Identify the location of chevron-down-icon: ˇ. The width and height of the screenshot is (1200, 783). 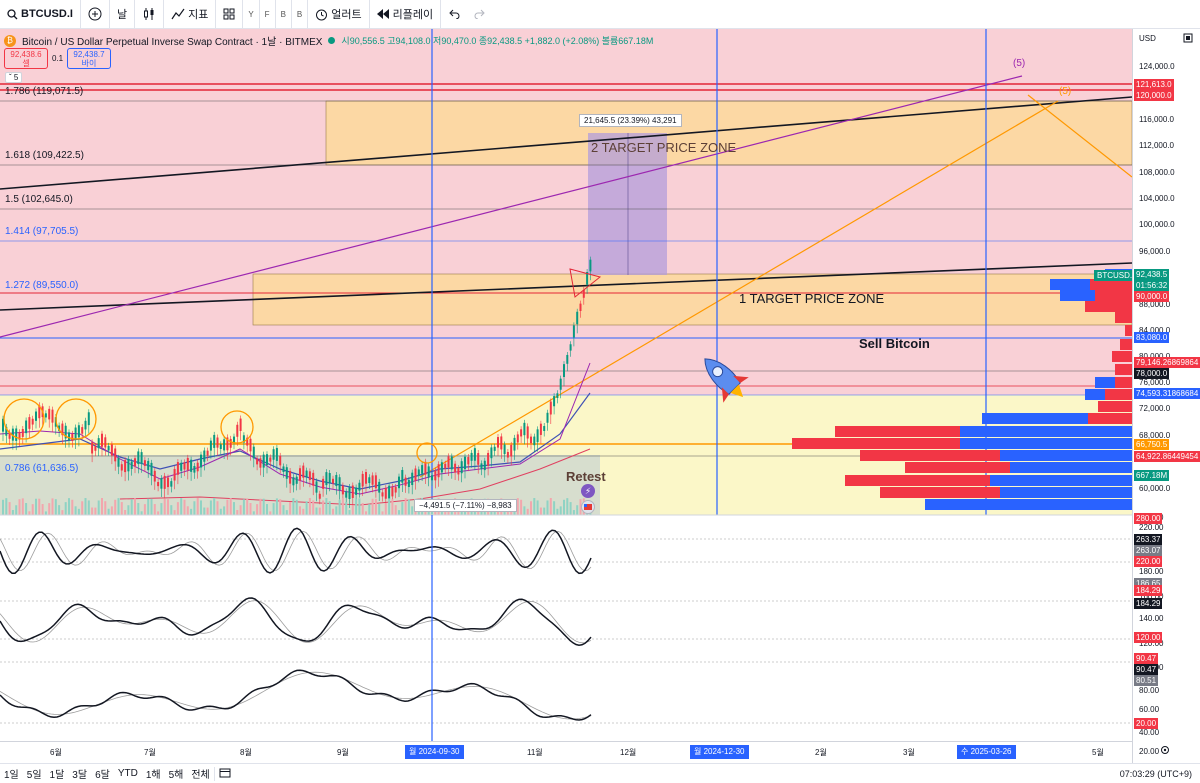
(10, 77).